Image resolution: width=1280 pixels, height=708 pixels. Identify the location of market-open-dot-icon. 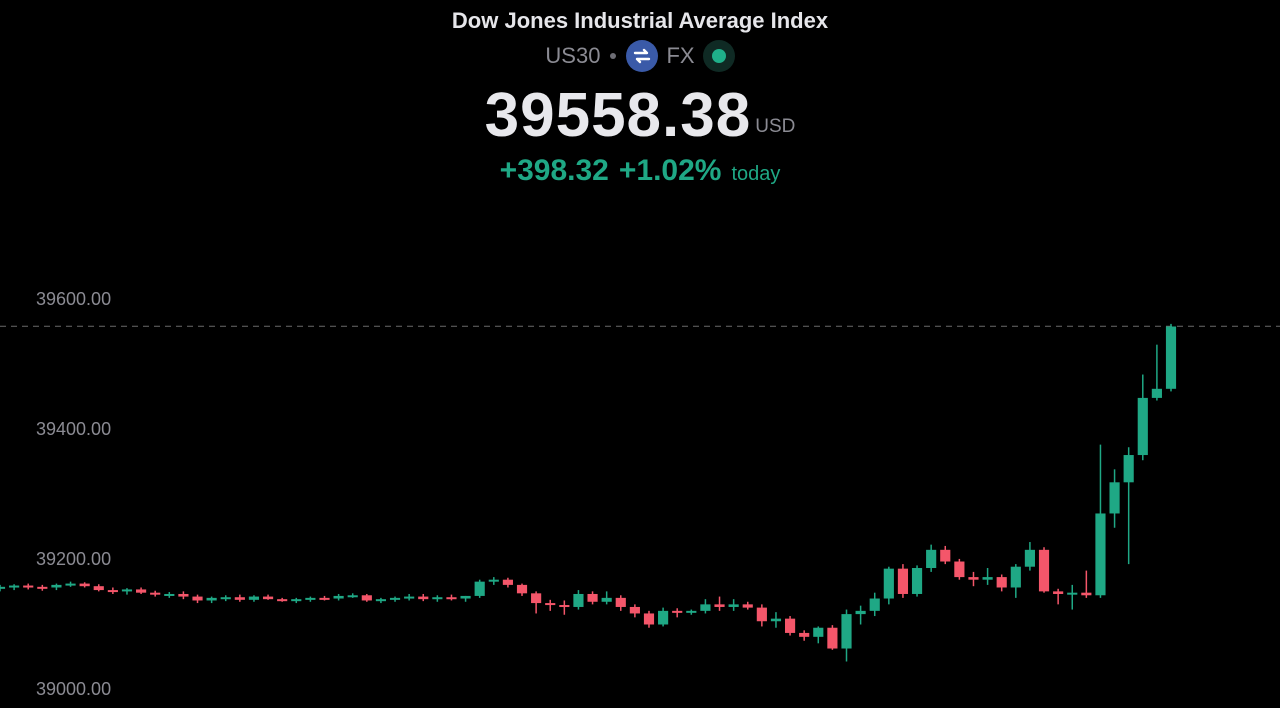
(718, 56).